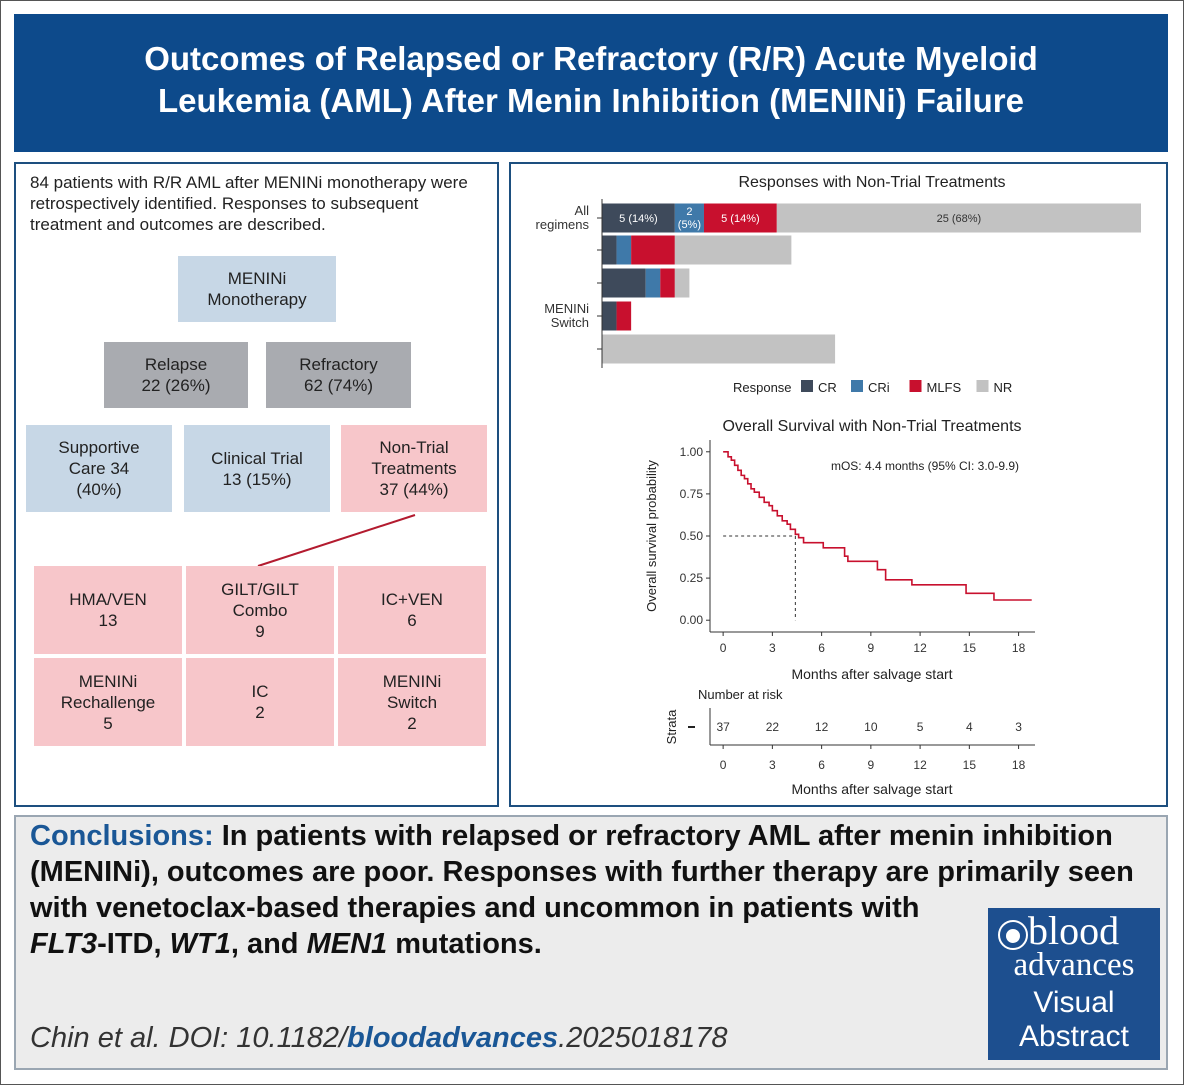 This screenshot has height=1085, width=1184. Describe the element at coordinates (970, 648) in the screenshot. I see `x-tick-label: 15` at that location.